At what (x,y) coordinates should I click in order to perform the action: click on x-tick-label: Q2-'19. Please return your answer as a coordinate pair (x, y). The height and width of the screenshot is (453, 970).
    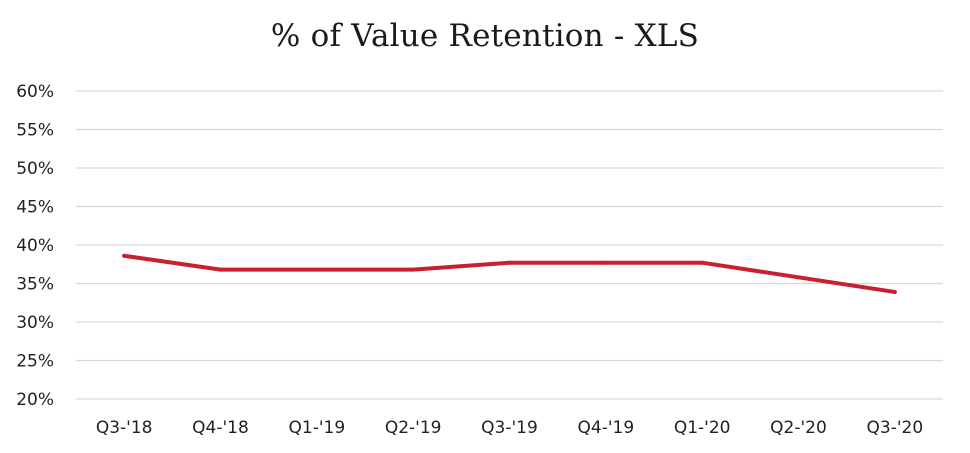
    Looking at the image, I should click on (413, 428).